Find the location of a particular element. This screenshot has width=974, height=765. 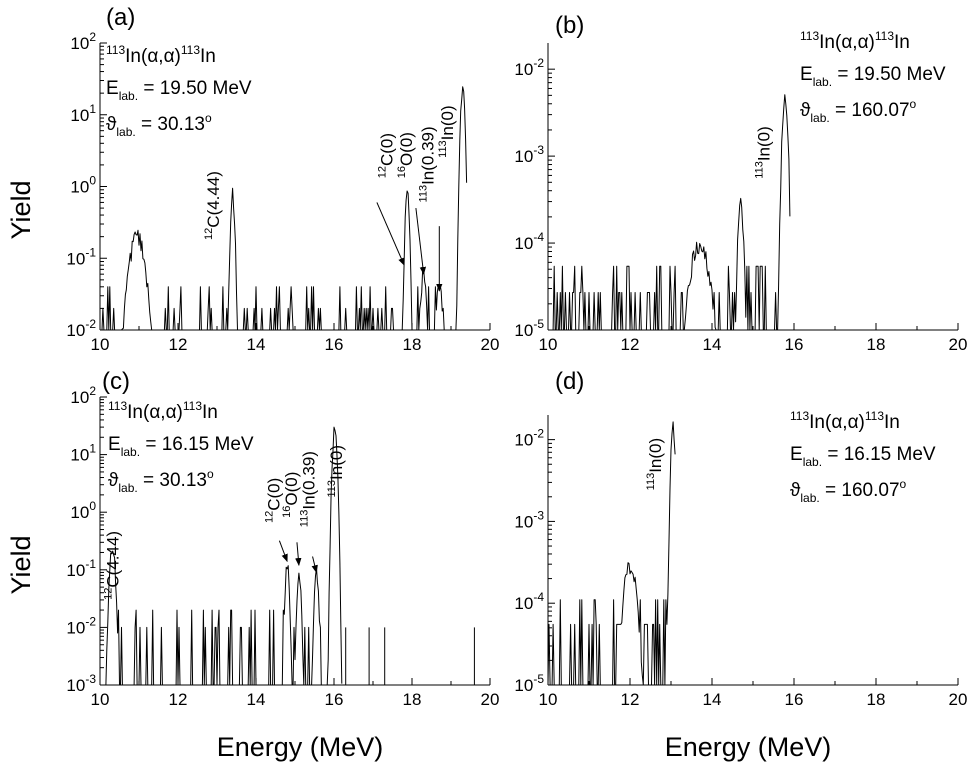

energy-label-a: Elab. = 19.50 MeV is located at coordinates (179, 90).